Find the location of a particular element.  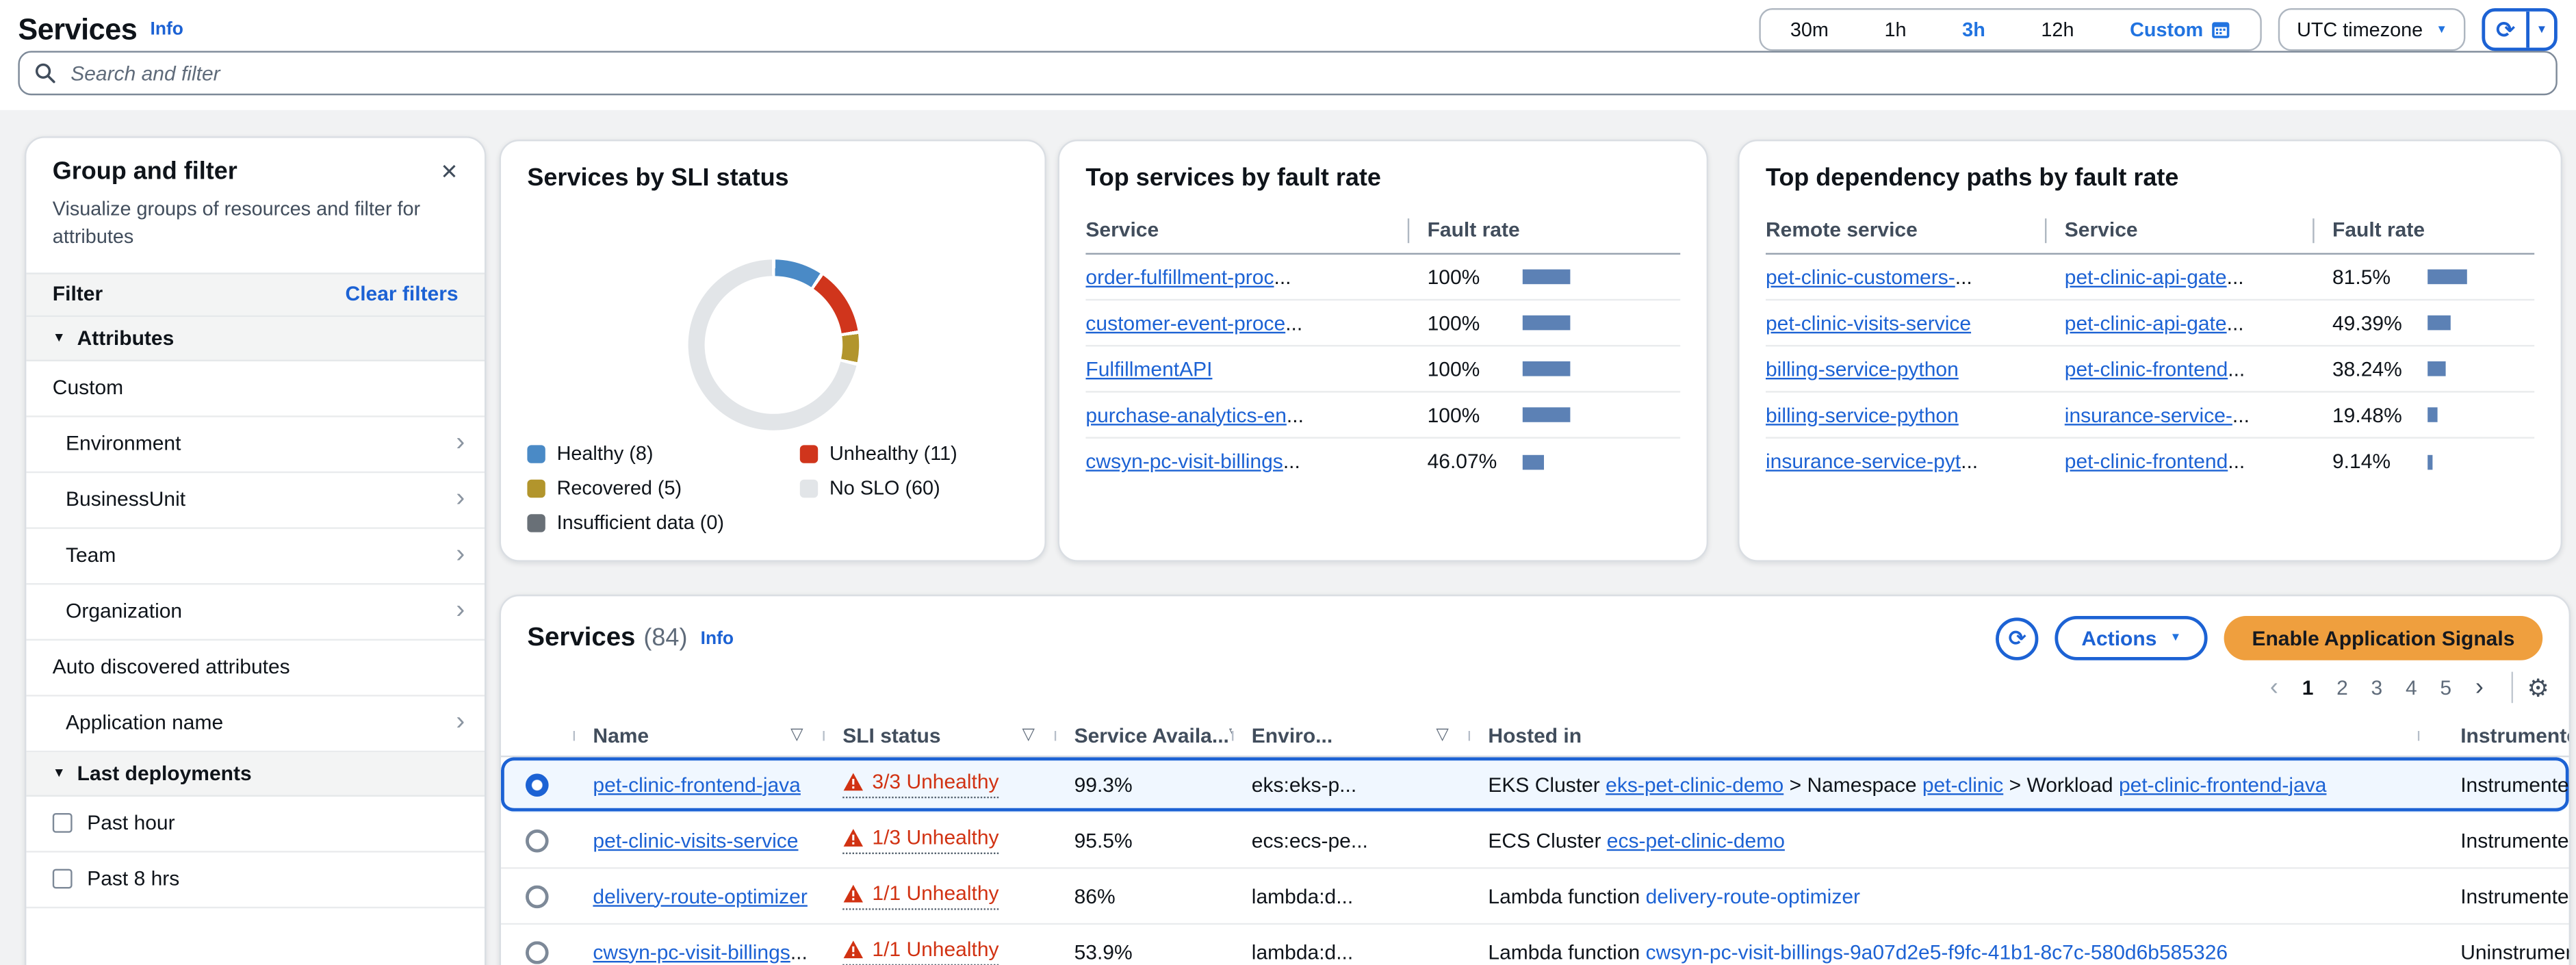

sidebar-item-custom: Custom is located at coordinates (255, 389).